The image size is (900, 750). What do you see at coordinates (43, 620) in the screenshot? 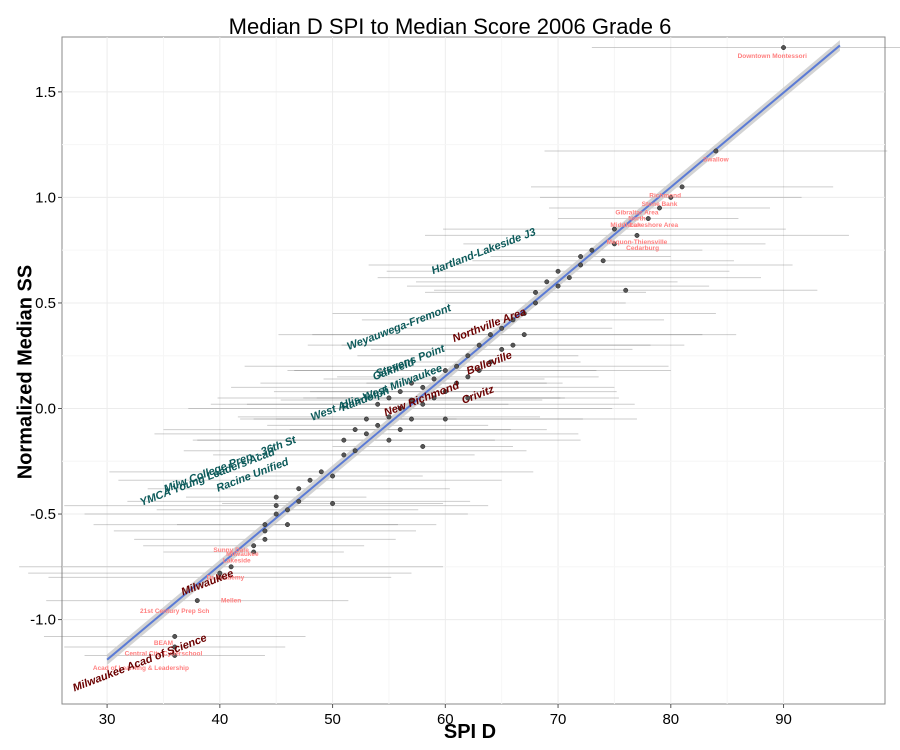
I see `y-tick-label: -1.0` at bounding box center [43, 620].